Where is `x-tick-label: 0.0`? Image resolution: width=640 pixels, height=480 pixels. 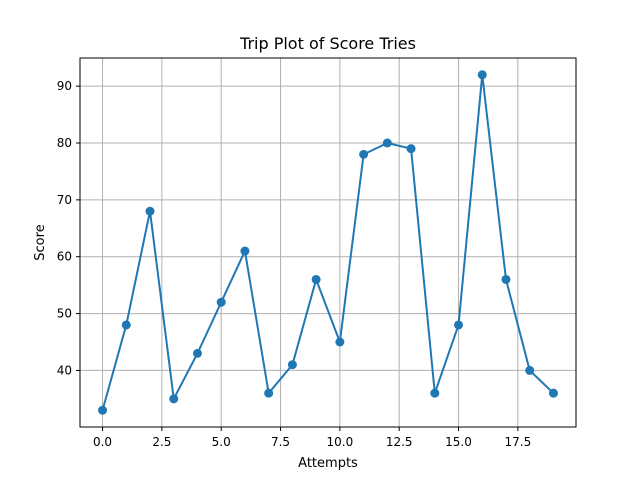 x-tick-label: 0.0 is located at coordinates (102, 442).